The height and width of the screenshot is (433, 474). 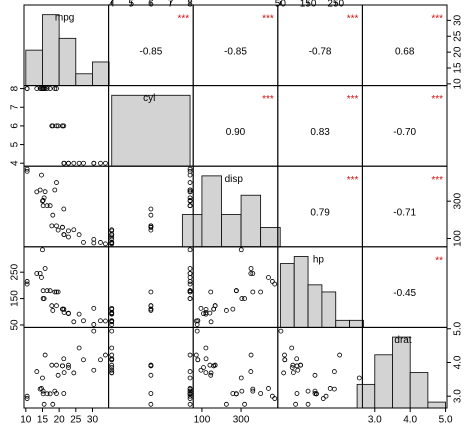 What do you see at coordinates (375, 420) in the screenshot?
I see `x-tick-label: 3.0` at bounding box center [375, 420].